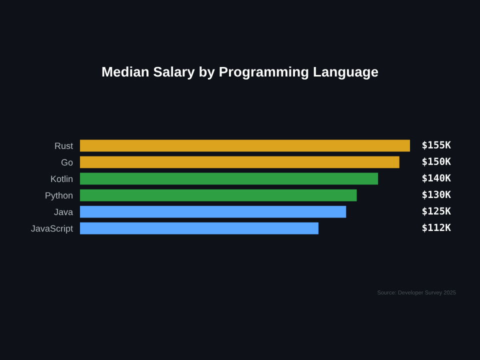 The height and width of the screenshot is (360, 480). I want to click on data-label: $125K, so click(436, 211).